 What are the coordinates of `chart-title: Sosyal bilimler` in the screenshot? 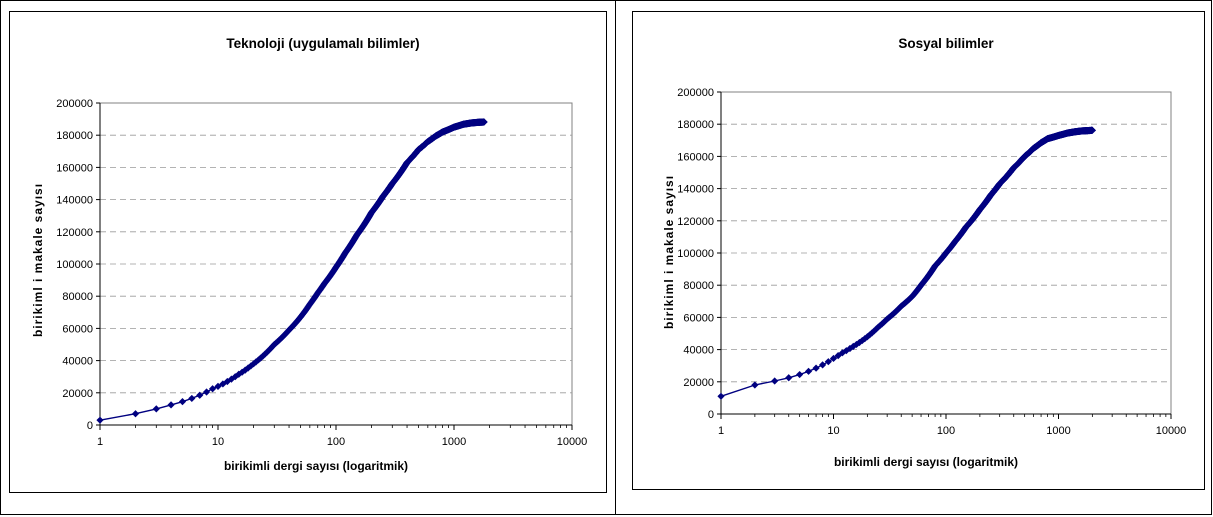 It's located at (946, 43).